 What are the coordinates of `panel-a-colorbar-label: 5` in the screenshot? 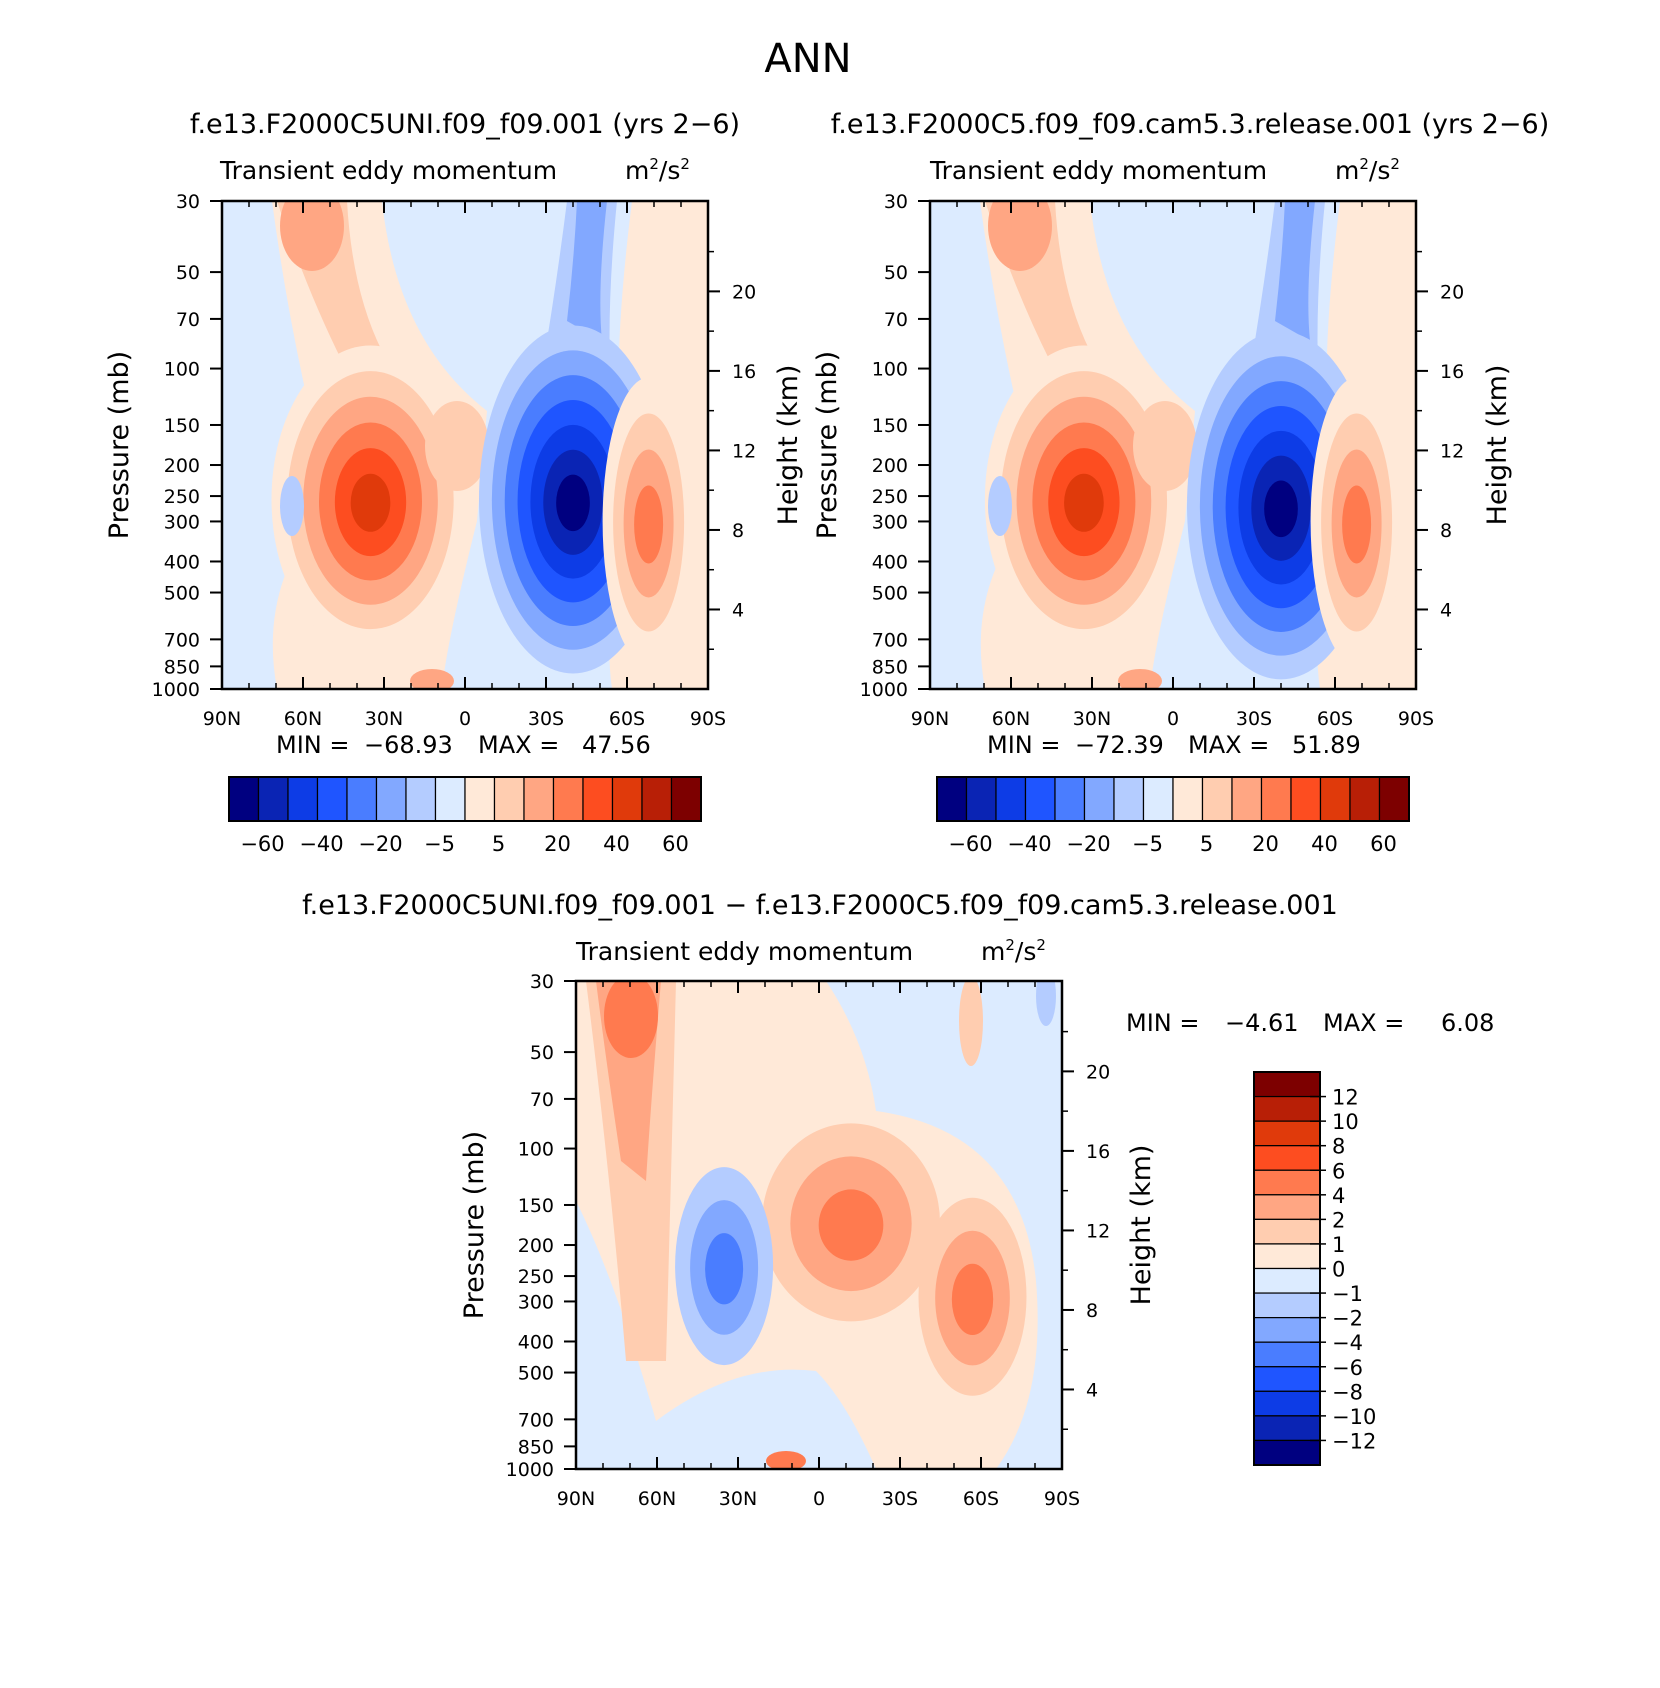 It's located at (498, 844).